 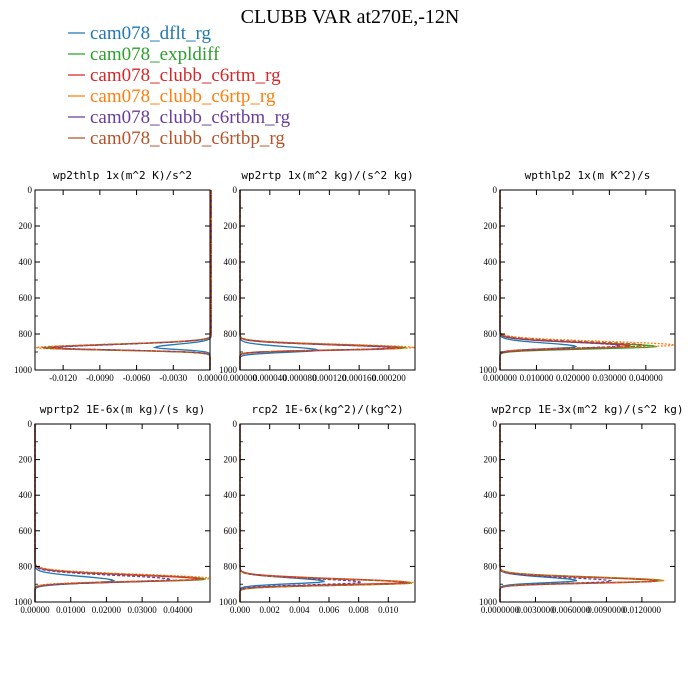 What do you see at coordinates (185, 75) in the screenshot?
I see `legend-label: cam078_clubb_c6rtm_rg` at bounding box center [185, 75].